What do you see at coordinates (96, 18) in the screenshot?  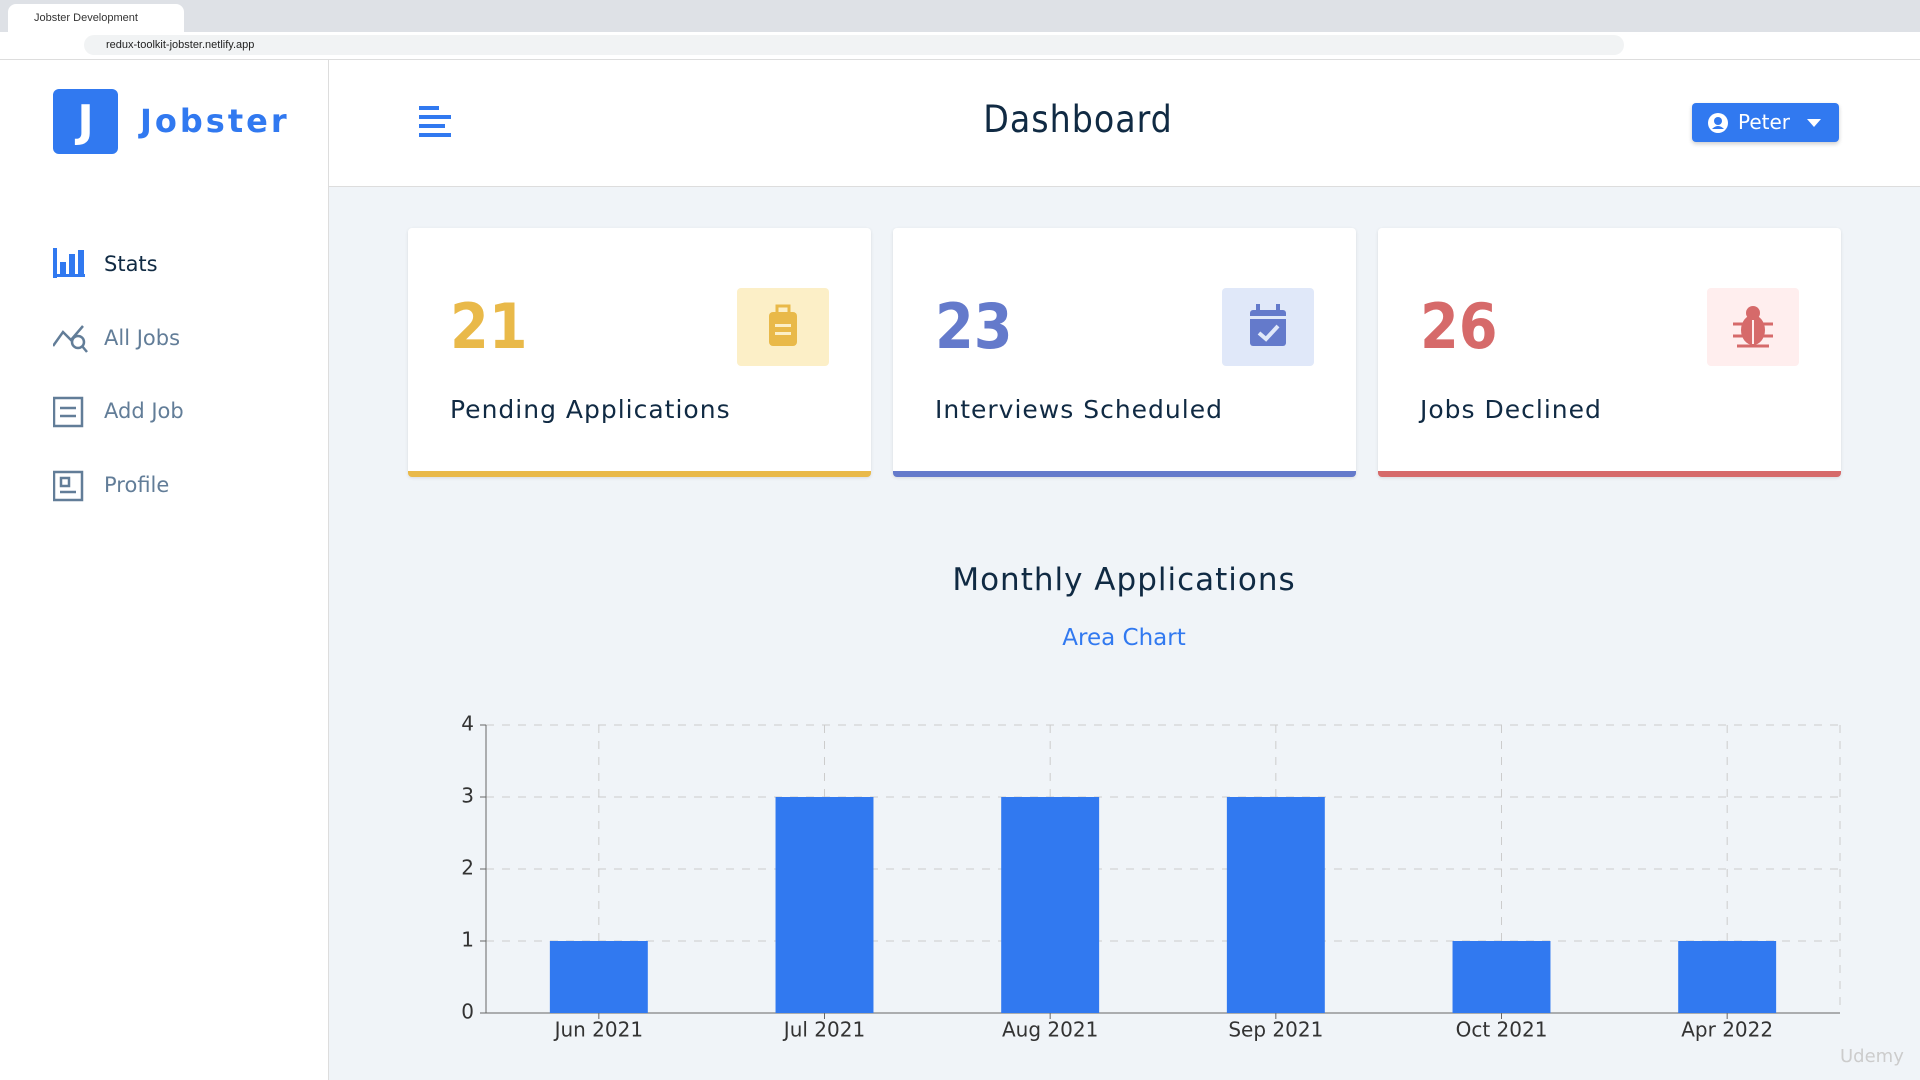 I see `browser-tab: Jobster Development` at bounding box center [96, 18].